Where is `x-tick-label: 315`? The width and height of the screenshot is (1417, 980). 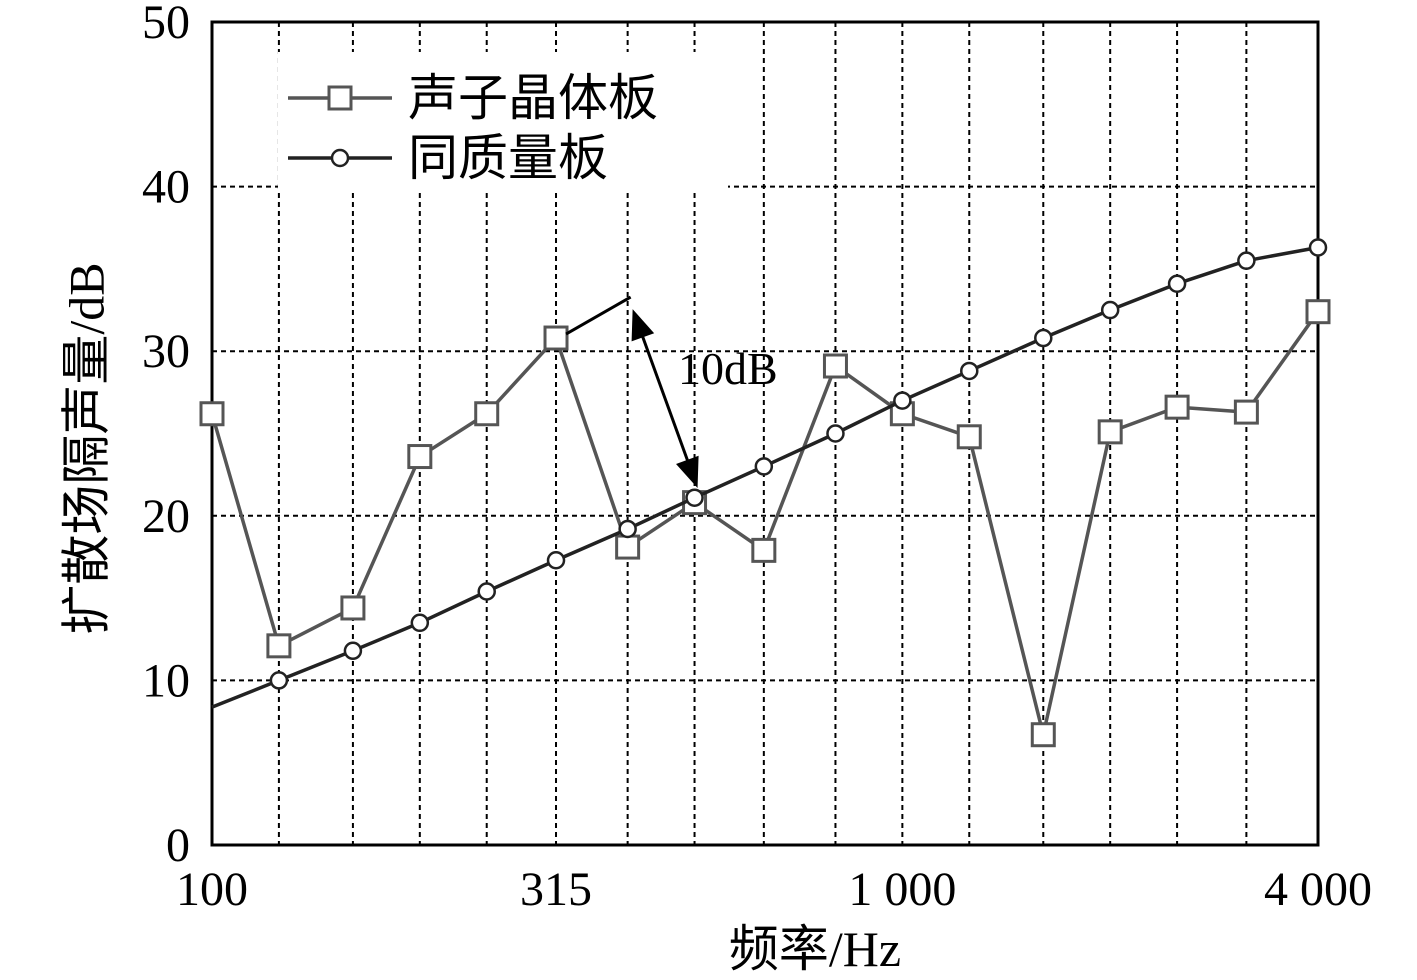
x-tick-label: 315 is located at coordinates (556, 889).